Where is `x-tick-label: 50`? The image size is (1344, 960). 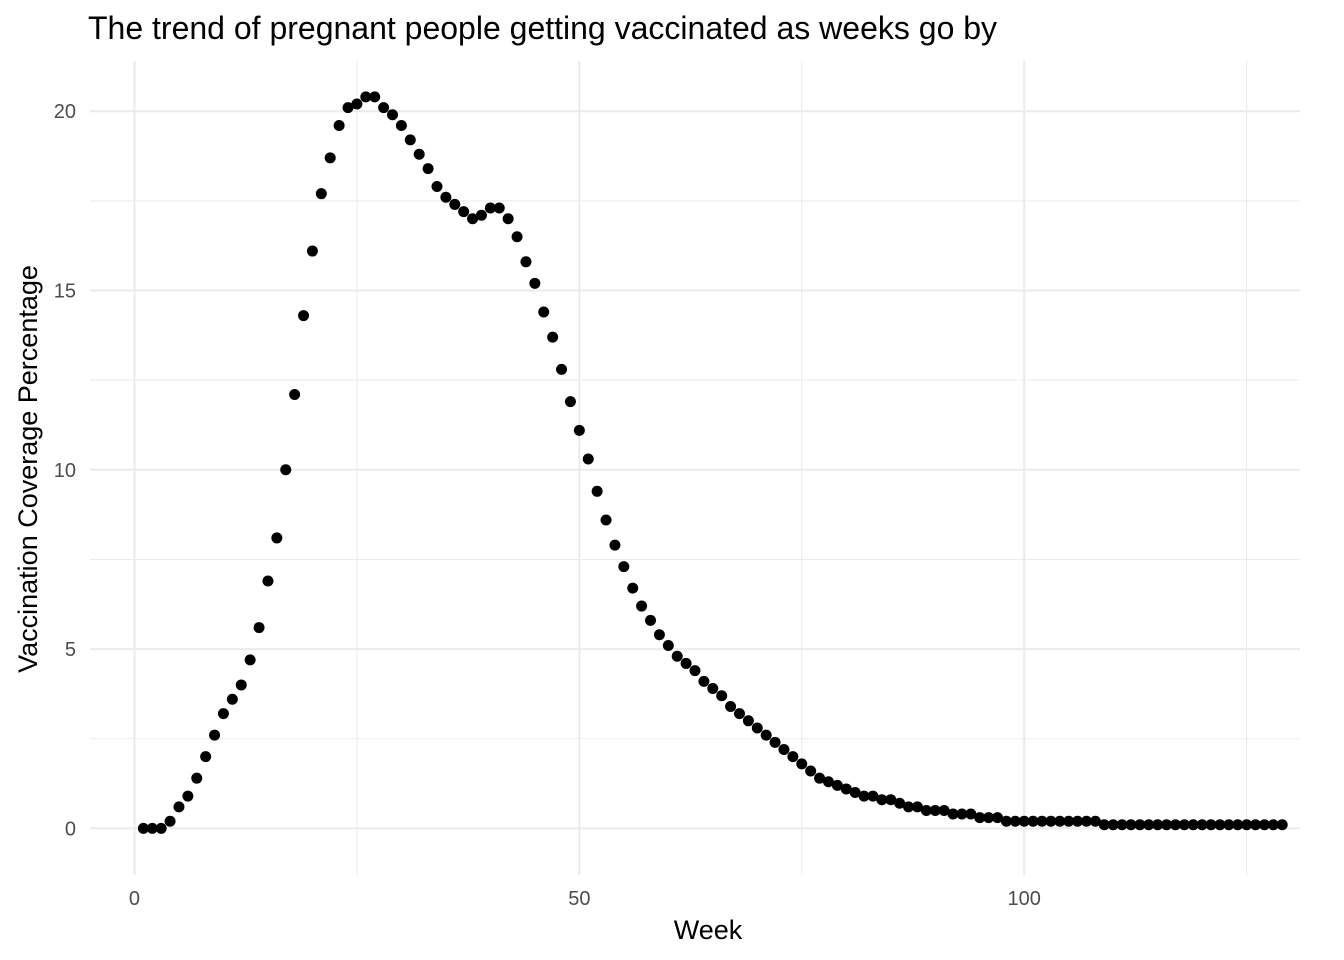
x-tick-label: 50 is located at coordinates (579, 899).